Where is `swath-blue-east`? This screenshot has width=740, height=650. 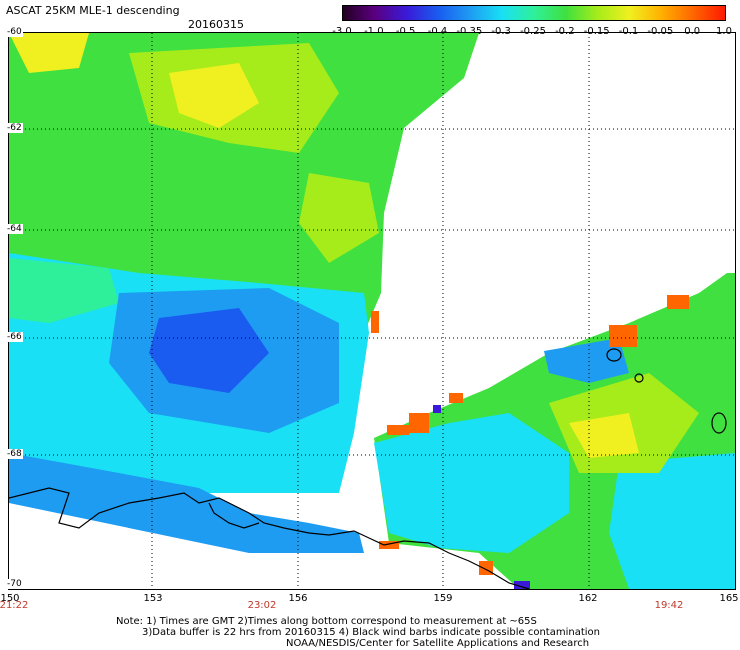 swath-blue-east is located at coordinates (586, 360).